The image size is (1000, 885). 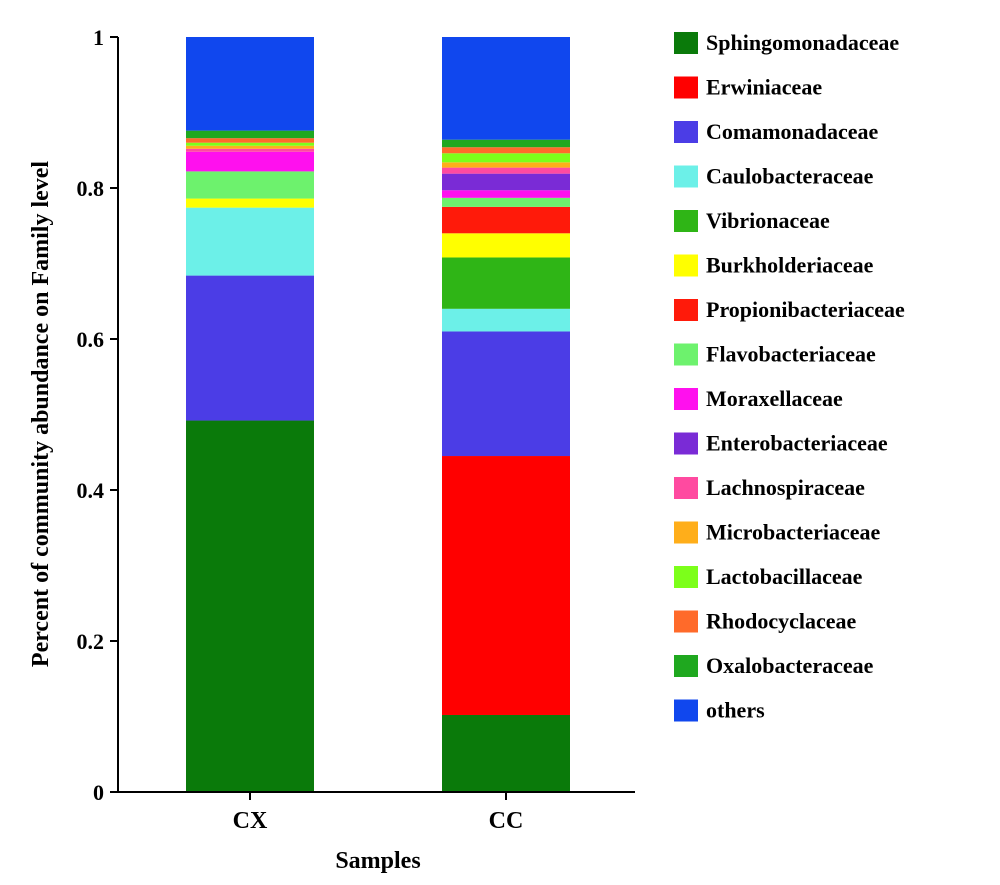 What do you see at coordinates (506, 165) in the screenshot?
I see `bar-segment-cc-microbacteriaceae` at bounding box center [506, 165].